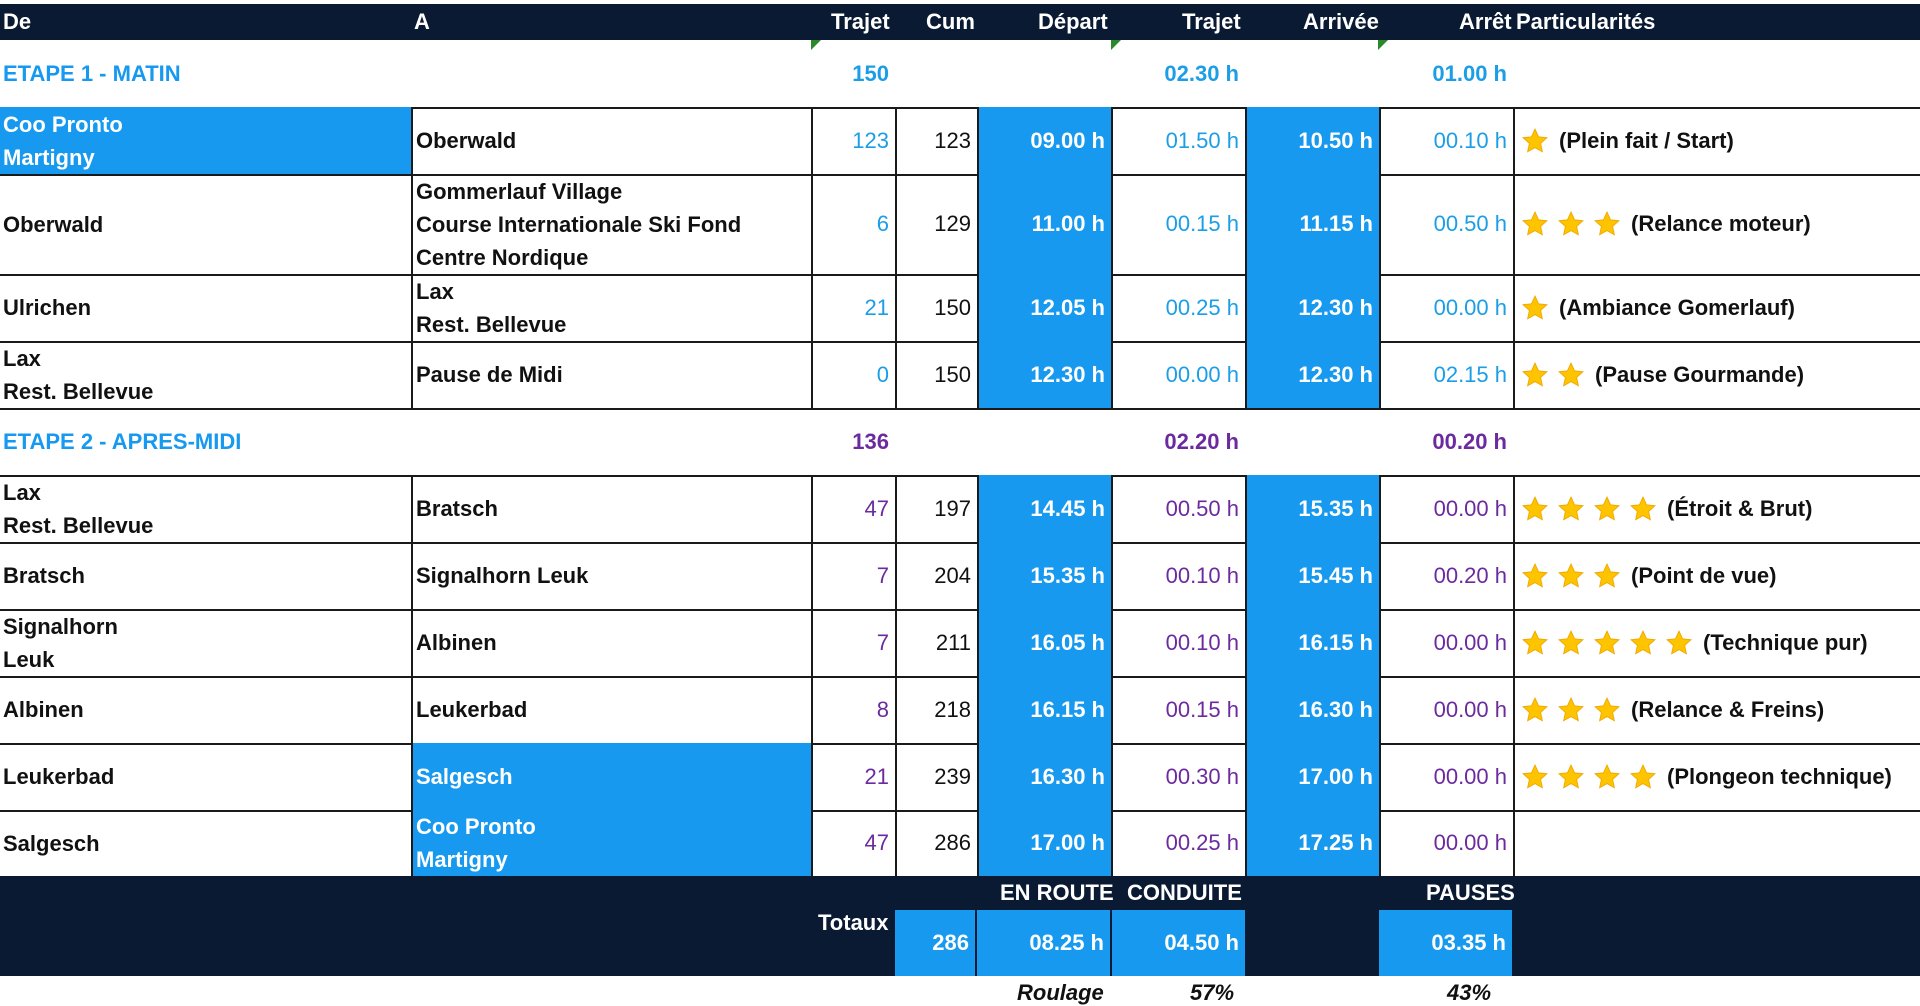 This screenshot has width=1920, height=1006. I want to click on cell-arrivee: 17.25 h, so click(1312, 843).